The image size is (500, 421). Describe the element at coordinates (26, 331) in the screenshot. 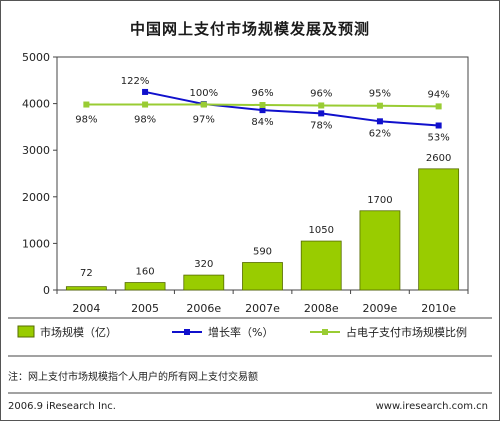

I see `legend-bar-swatch` at that location.